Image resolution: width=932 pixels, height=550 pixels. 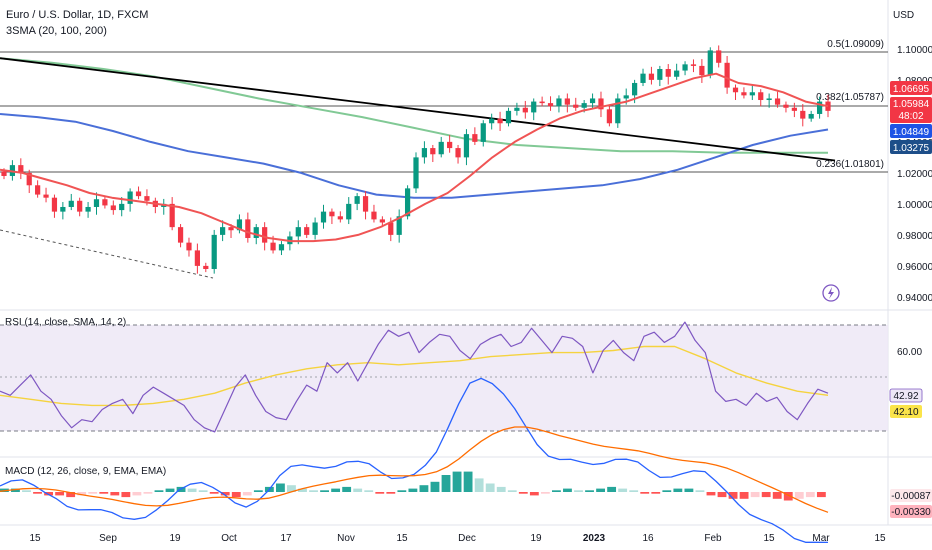 I want to click on svg-text: 1.05984, so click(x=911, y=104).